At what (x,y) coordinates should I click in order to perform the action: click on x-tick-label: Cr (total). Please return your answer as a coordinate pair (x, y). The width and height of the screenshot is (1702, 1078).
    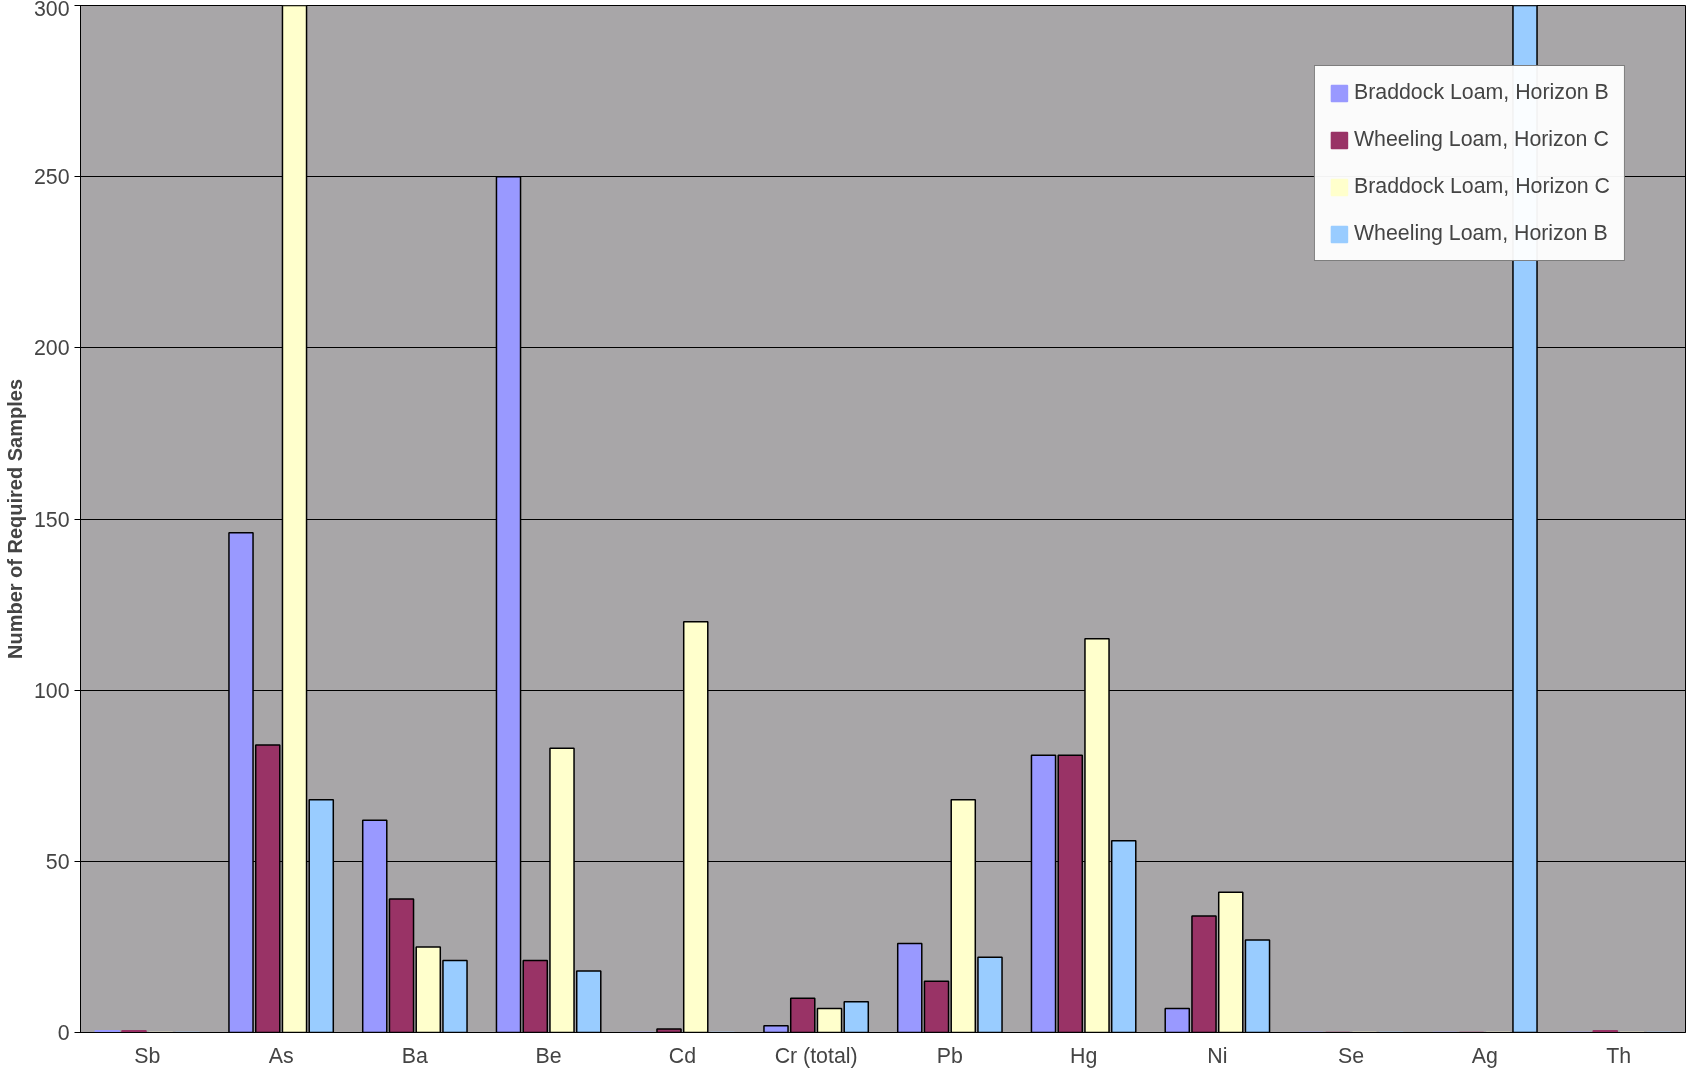
    Looking at the image, I should click on (816, 1055).